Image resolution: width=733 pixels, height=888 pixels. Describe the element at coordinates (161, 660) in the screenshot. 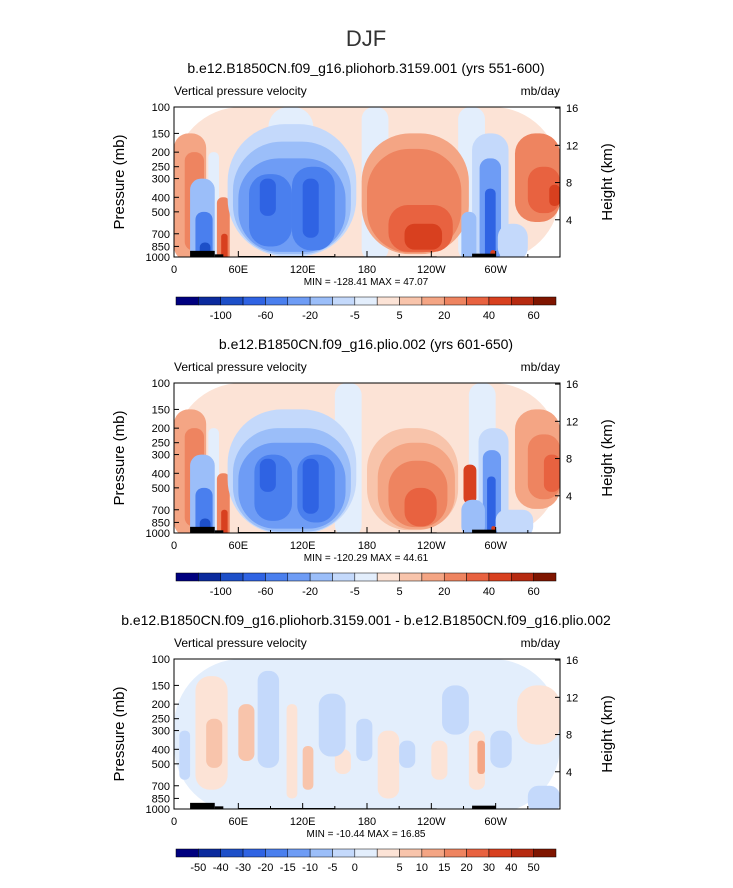

I see `ytick-label: 100` at that location.